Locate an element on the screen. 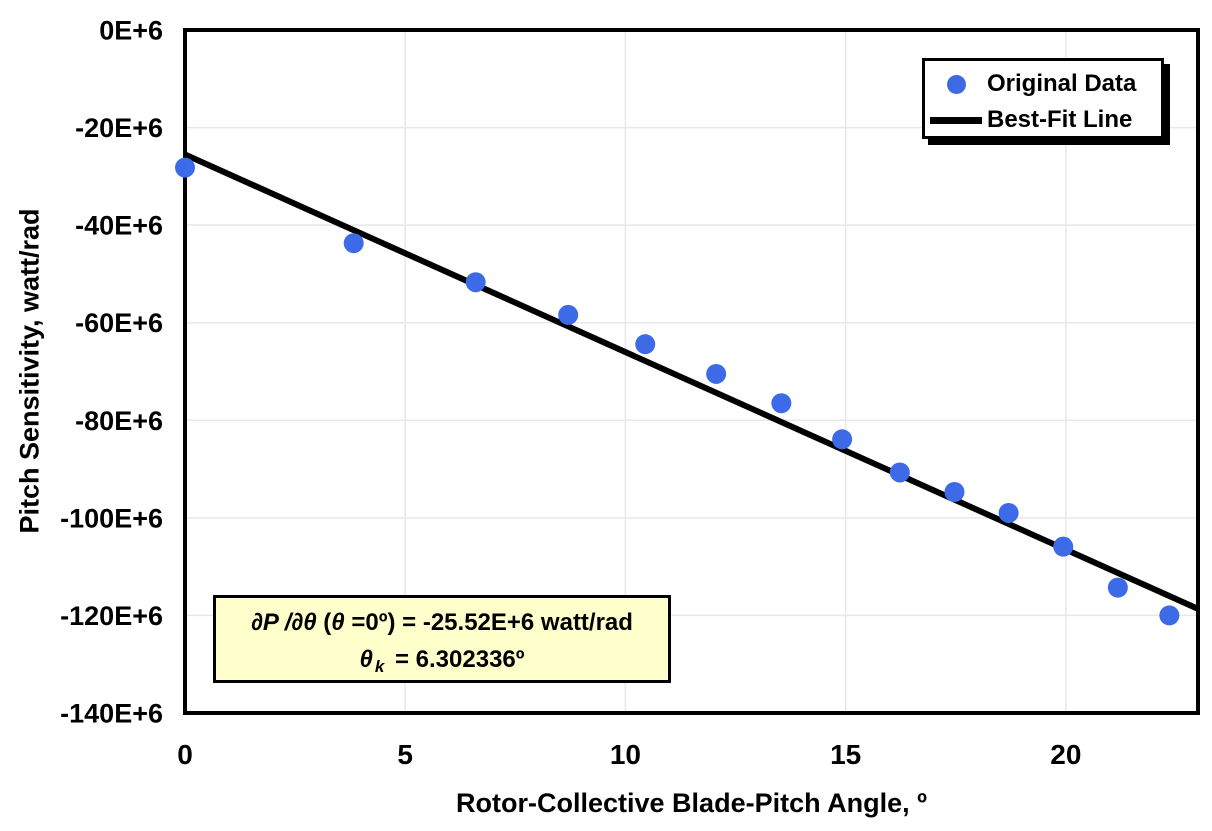 The image size is (1212, 831). y-tick-label: -20E+6 is located at coordinates (119, 128).